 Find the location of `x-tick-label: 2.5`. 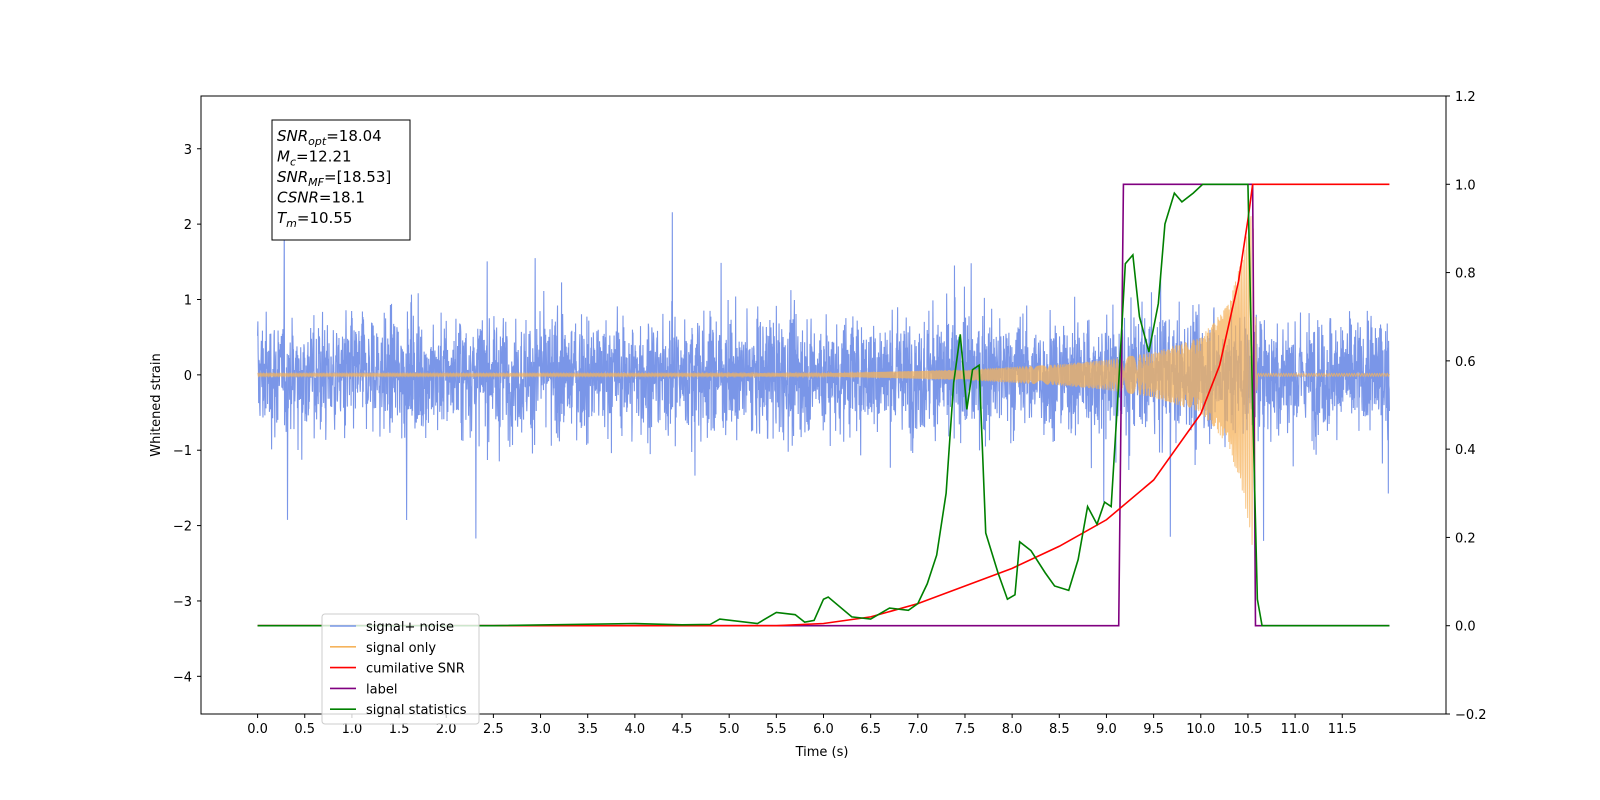

x-tick-label: 2.5 is located at coordinates (493, 729).